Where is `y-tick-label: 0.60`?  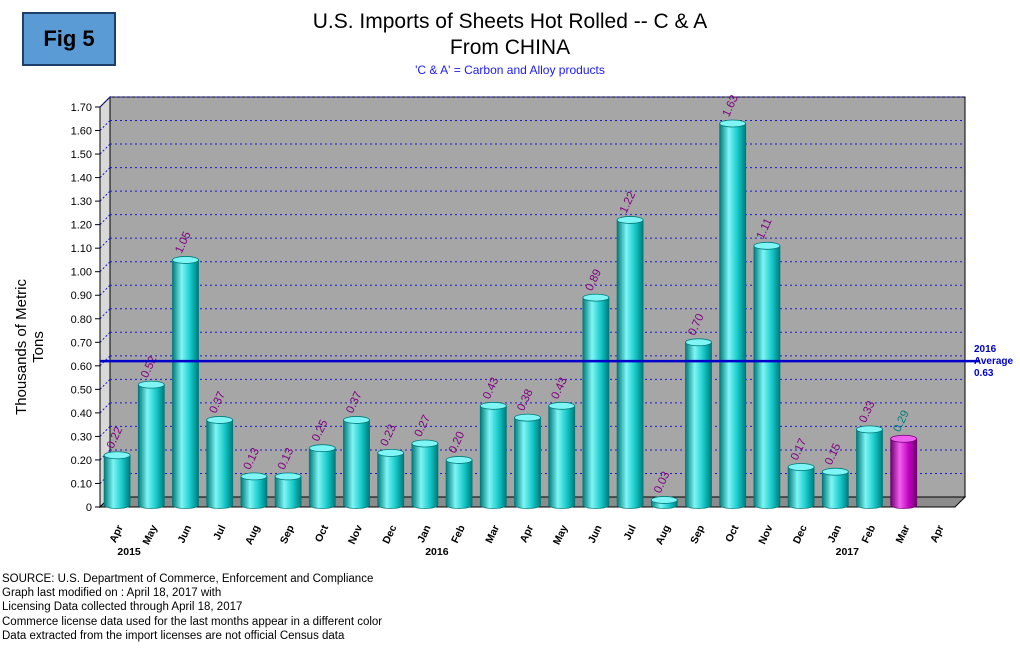
y-tick-label: 0.60 is located at coordinates (81, 367).